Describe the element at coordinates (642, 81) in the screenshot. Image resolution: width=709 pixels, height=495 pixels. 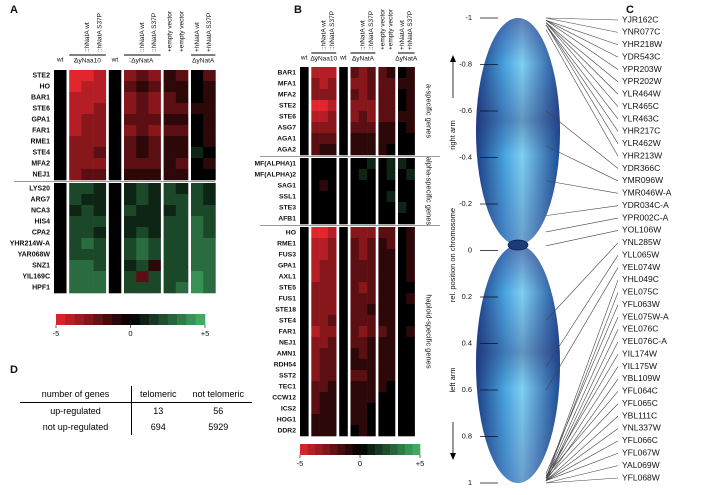
I see `gene-label: YPR202W` at that location.